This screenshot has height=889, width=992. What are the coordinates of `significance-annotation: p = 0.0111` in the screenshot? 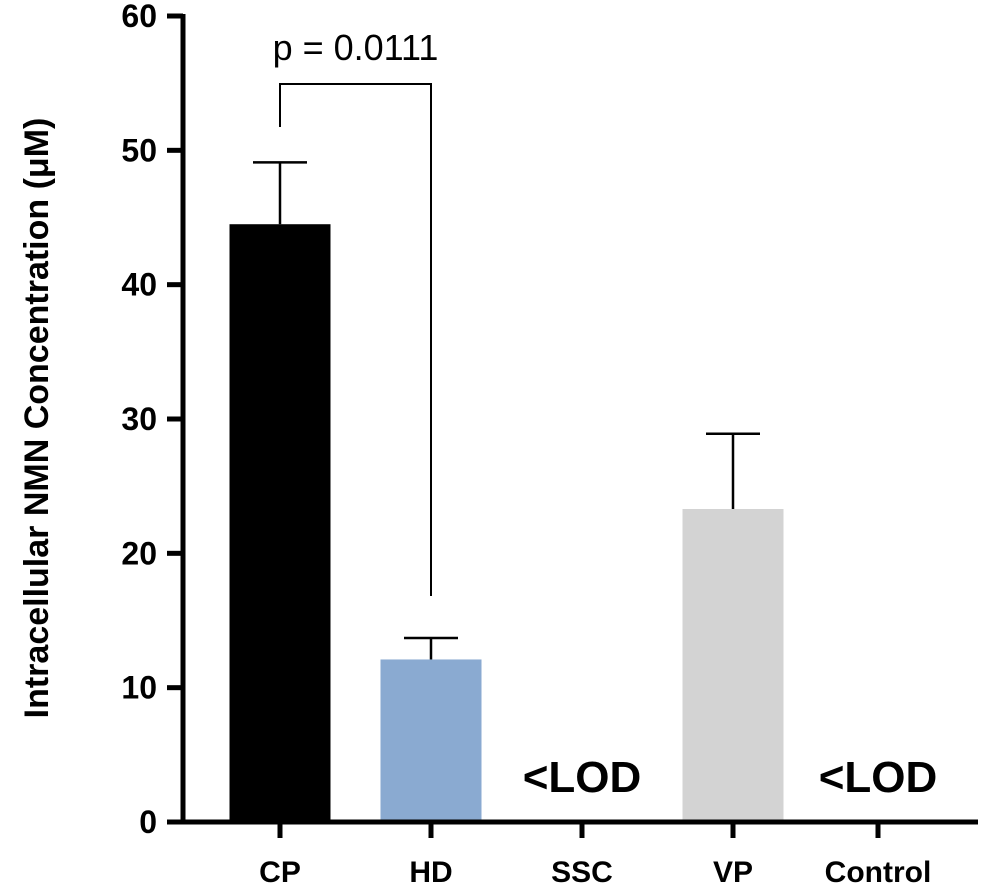 It's located at (356, 311).